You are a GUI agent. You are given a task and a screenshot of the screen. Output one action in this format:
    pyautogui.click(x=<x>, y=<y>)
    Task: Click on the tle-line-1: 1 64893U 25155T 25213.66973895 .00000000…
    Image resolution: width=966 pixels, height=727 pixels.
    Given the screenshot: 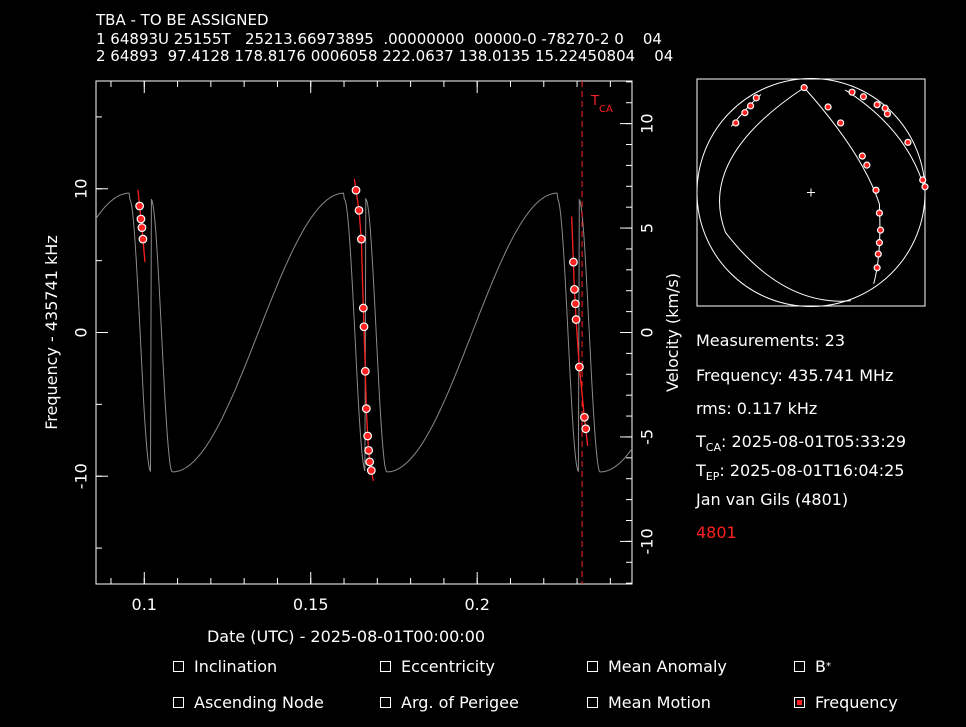 What is the action you would take?
    pyautogui.click(x=379, y=39)
    